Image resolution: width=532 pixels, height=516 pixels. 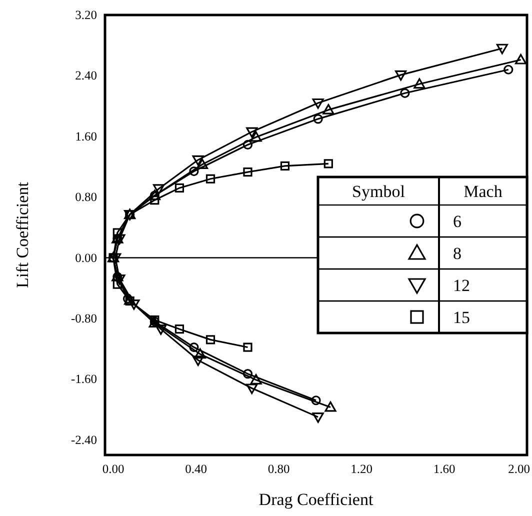 What do you see at coordinates (86, 15) in the screenshot?
I see `y-tick-label: 3.20` at bounding box center [86, 15].